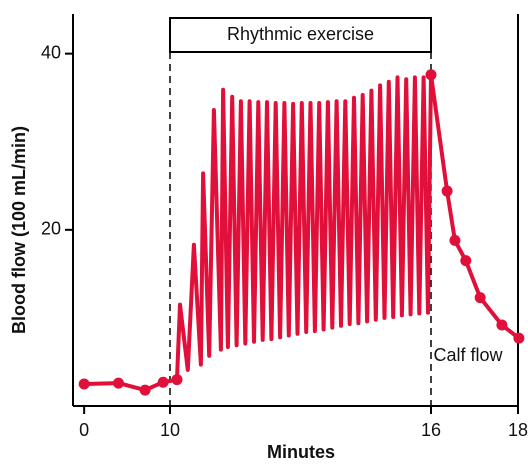 The width and height of the screenshot is (528, 465). I want to click on connector, so click(429, 193).